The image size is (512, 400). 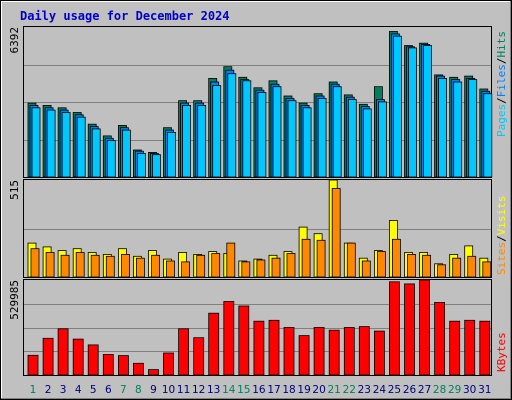 I want to click on hits-y-max-label: 6392, so click(x=14, y=40).